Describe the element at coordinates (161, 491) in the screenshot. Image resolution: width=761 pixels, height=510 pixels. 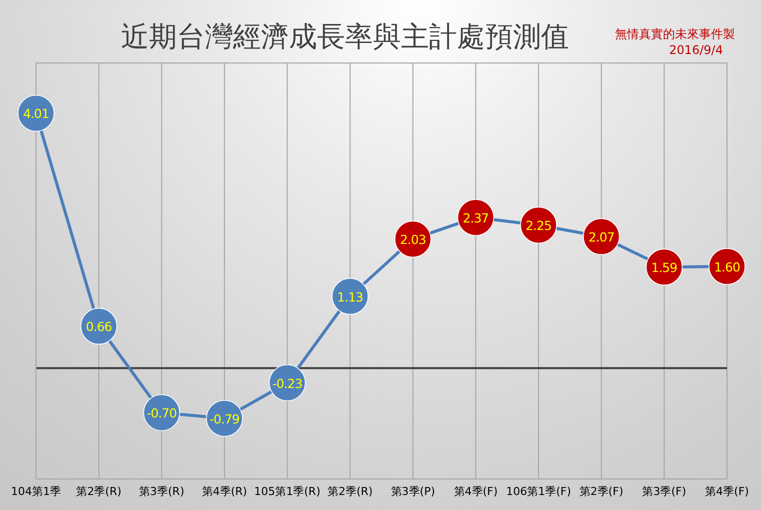
I see `x-tick-label: 第3季(R)` at that location.